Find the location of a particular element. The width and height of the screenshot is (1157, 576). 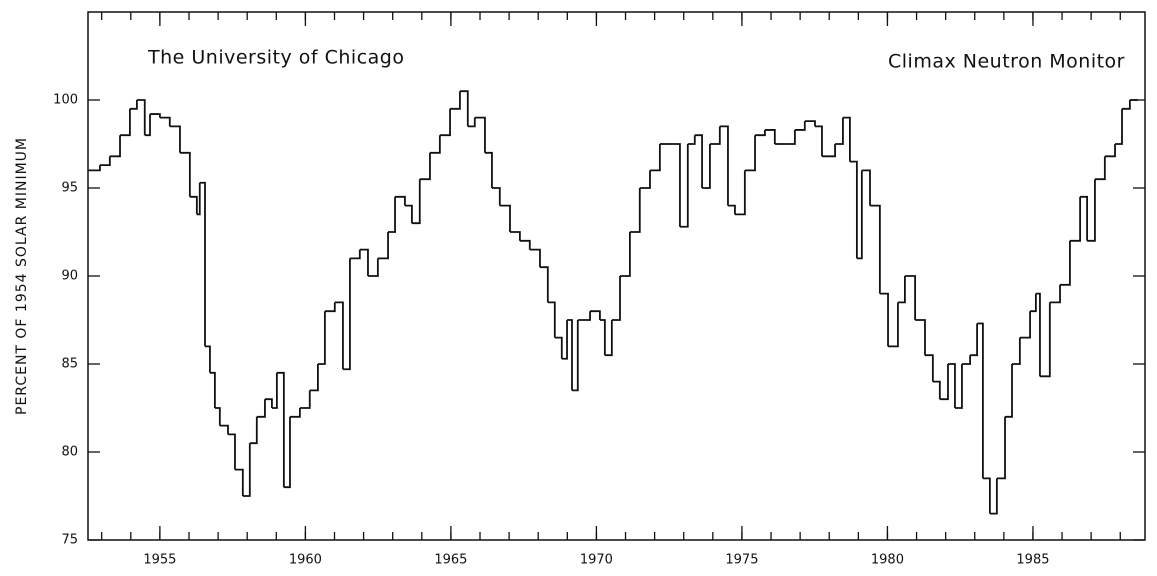

x-tick-label: 1975 is located at coordinates (741, 560).